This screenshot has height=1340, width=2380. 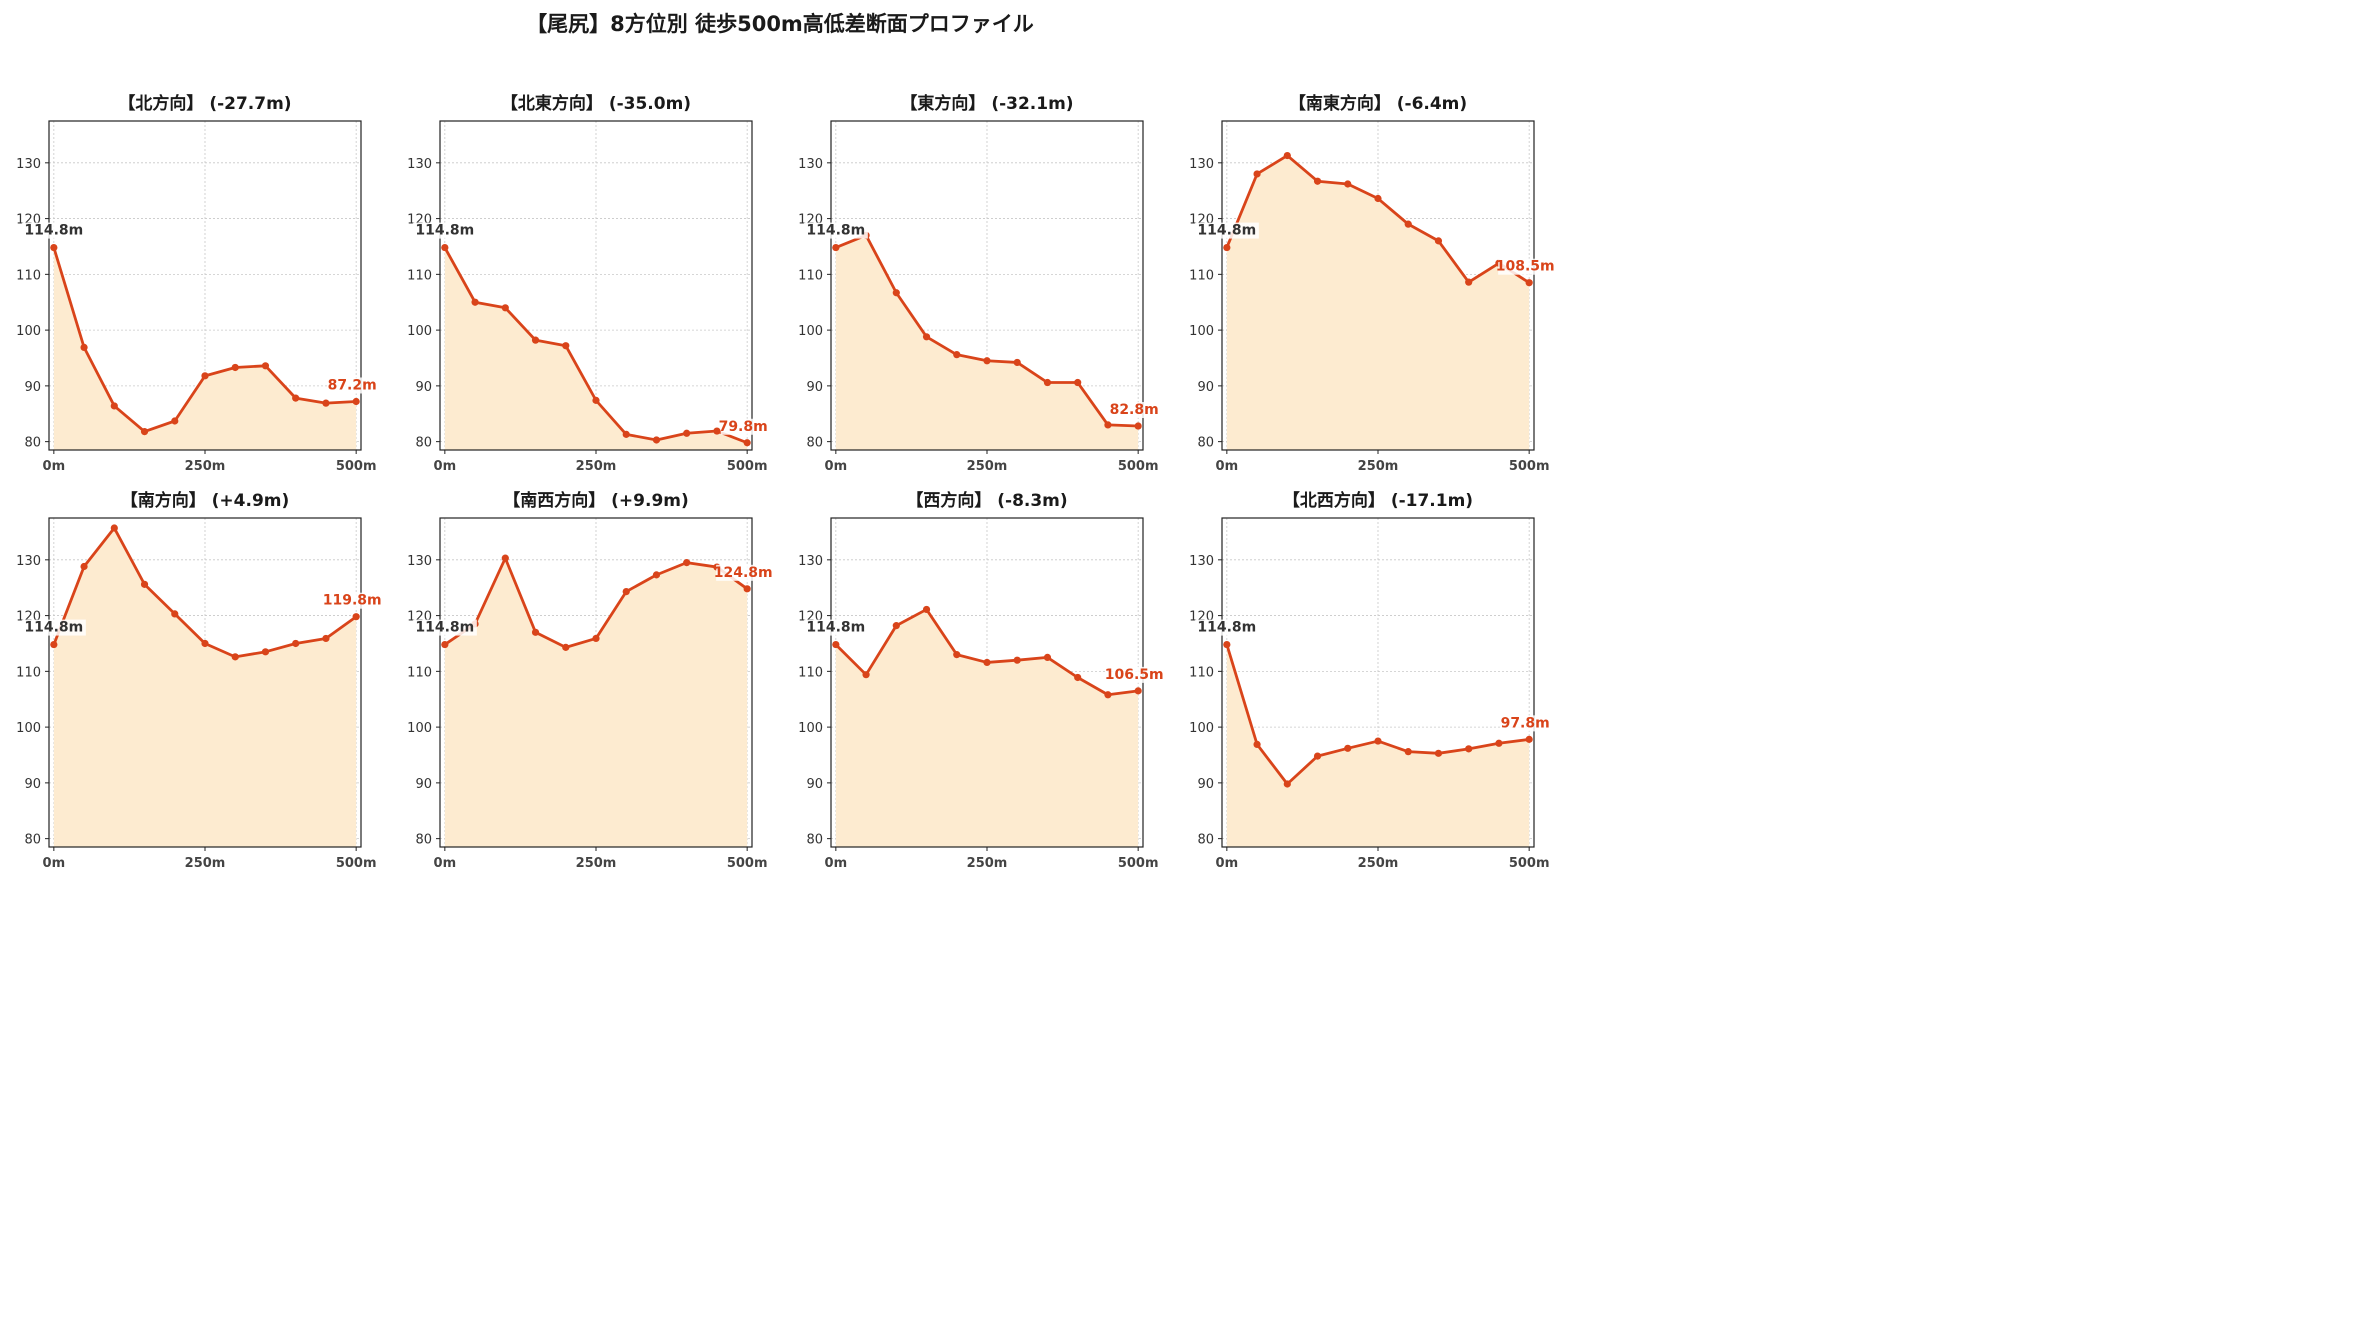 What do you see at coordinates (423, 443) in the screenshot?
I see `y-tick-label: 80` at bounding box center [423, 443].